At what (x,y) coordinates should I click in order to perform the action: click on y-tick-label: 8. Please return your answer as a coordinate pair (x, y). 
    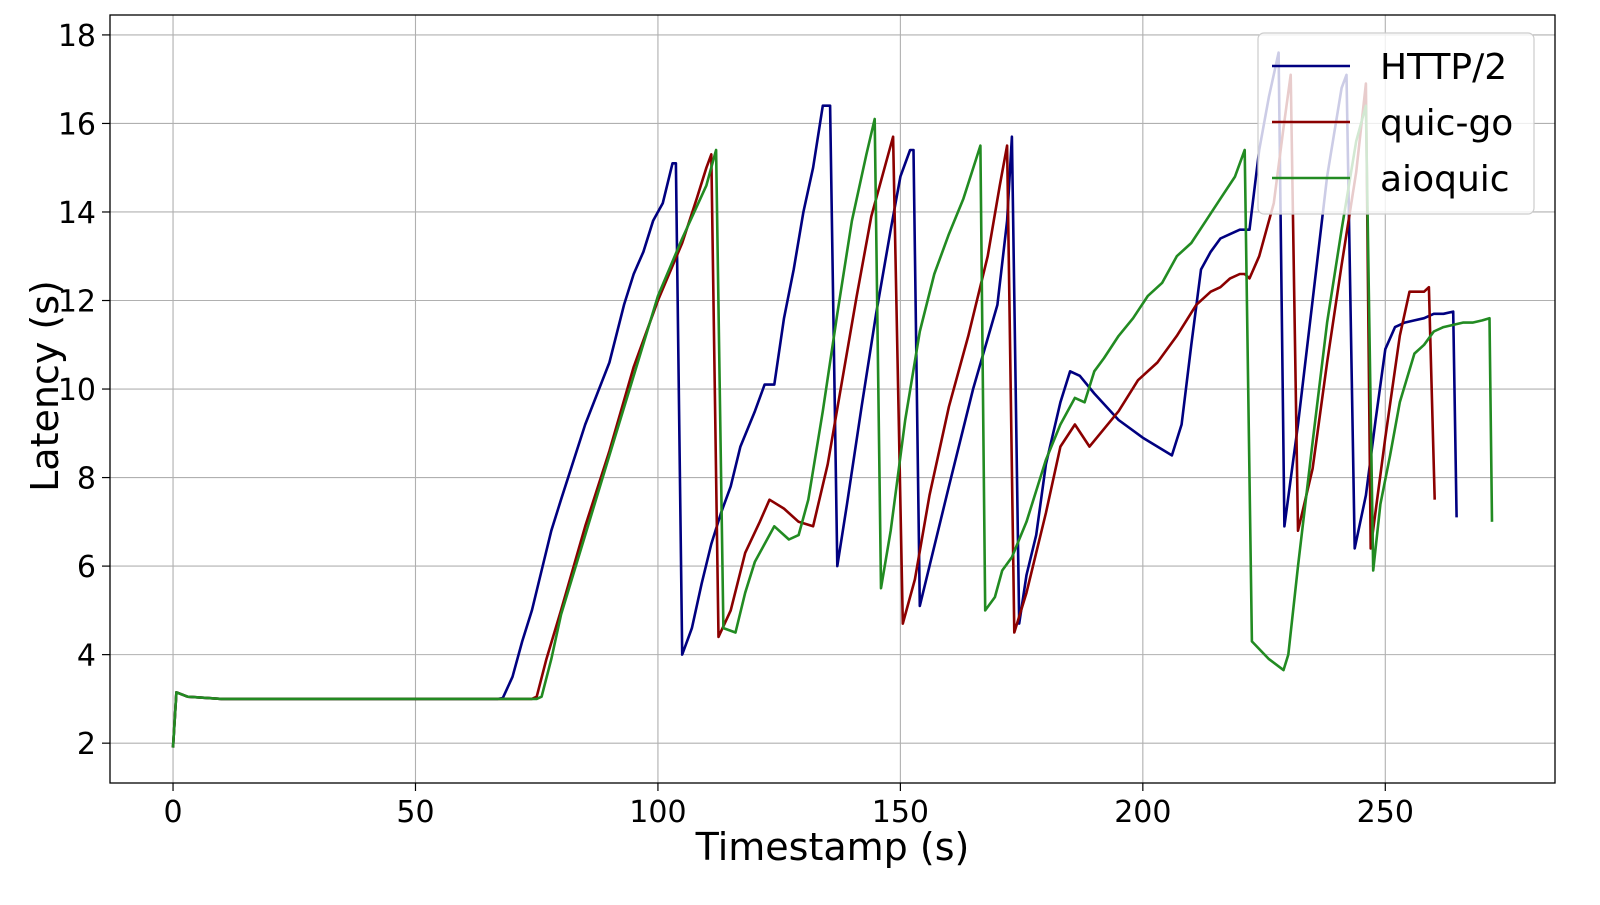
    Looking at the image, I should click on (86, 479).